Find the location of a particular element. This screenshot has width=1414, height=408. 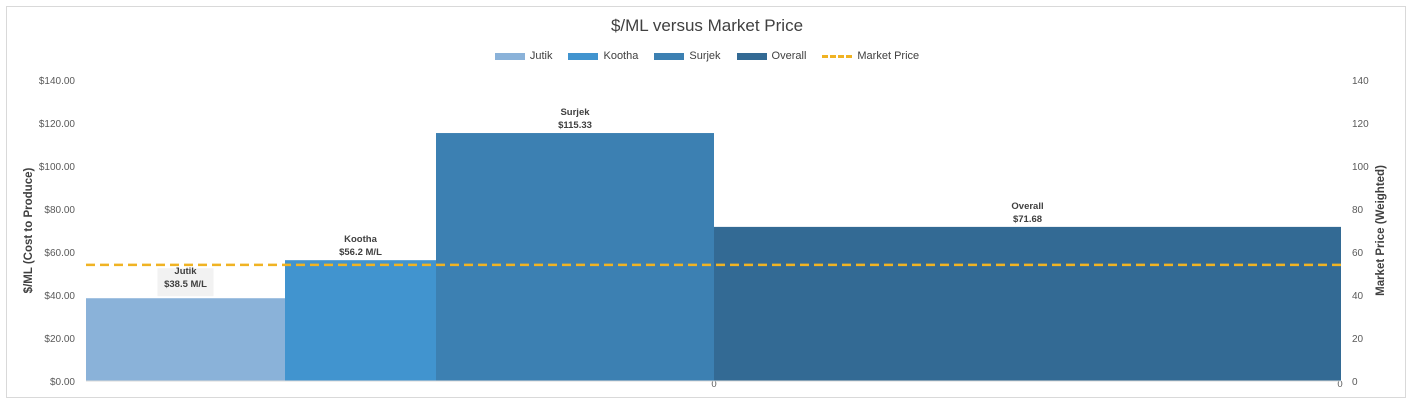

y2-tick-label: 100 is located at coordinates (1360, 167).